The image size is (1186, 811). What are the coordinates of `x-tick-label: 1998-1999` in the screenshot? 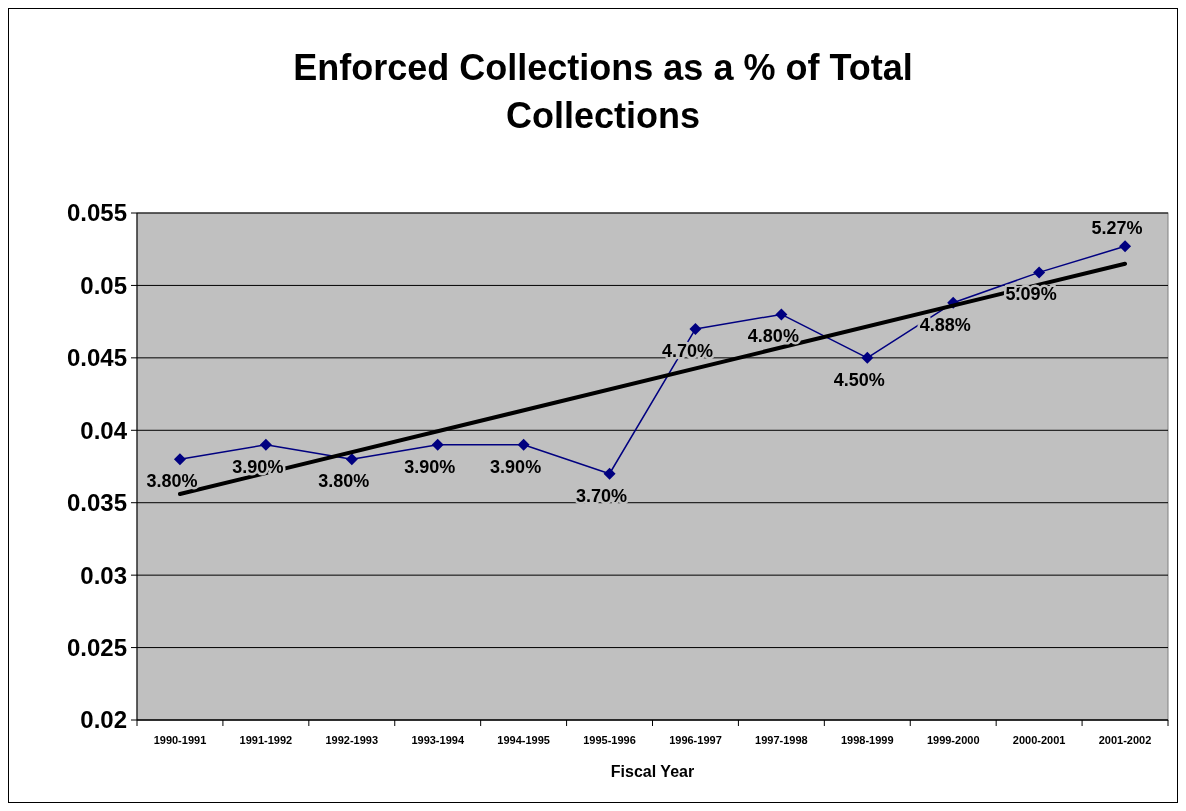 It's located at (867, 740).